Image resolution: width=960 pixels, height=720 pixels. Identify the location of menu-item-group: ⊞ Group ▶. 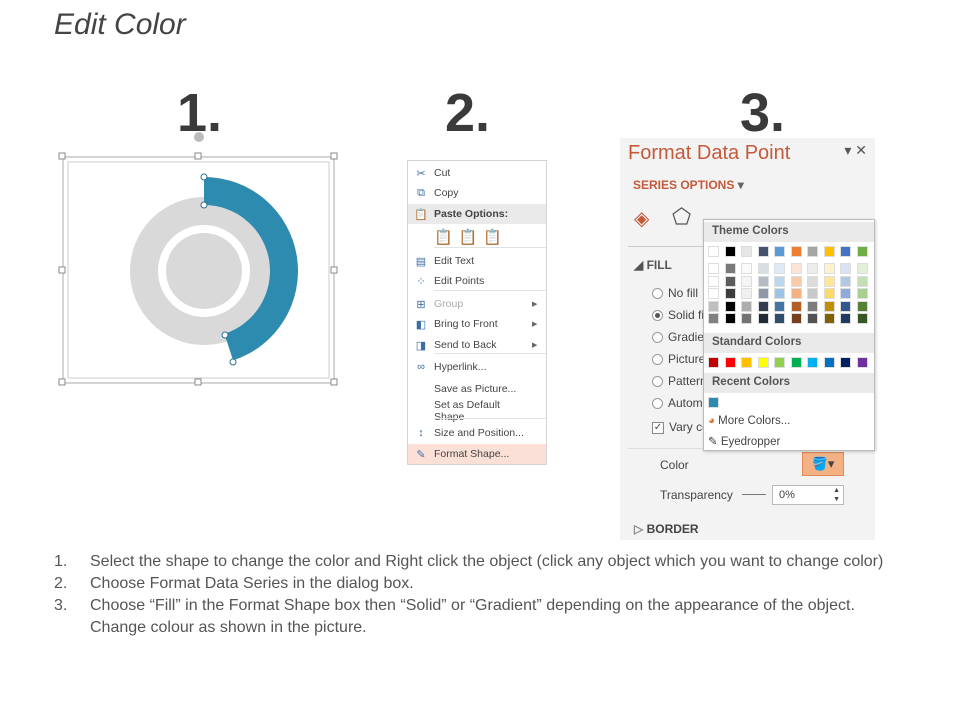
(477, 304).